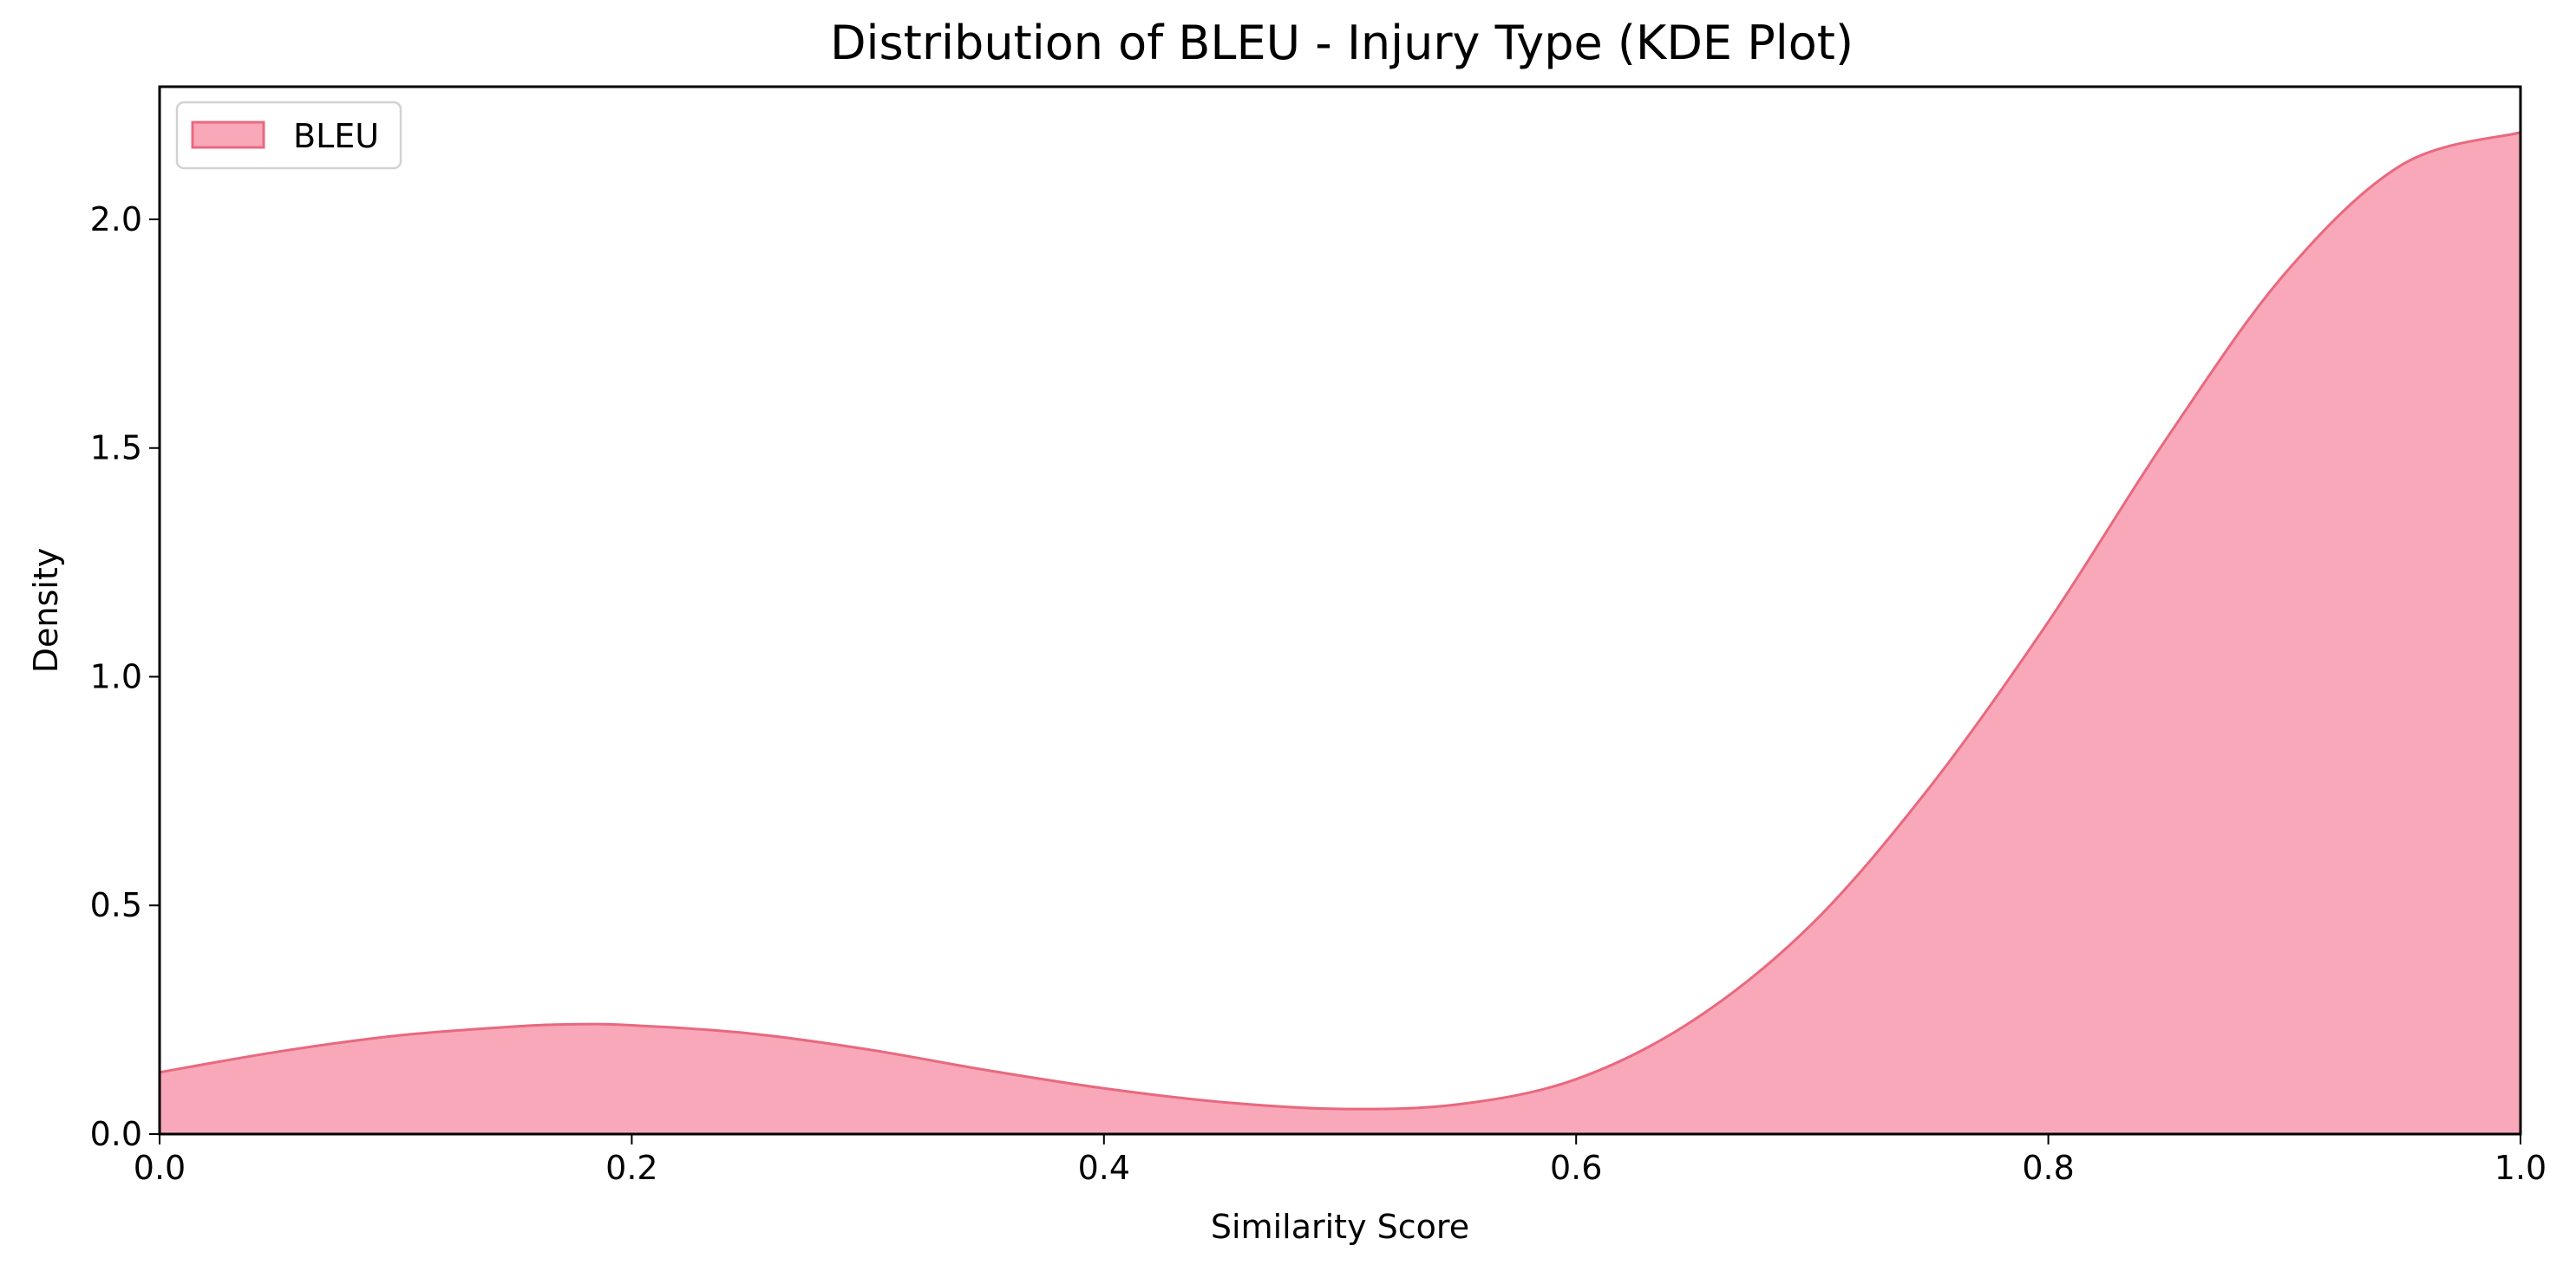 This screenshot has width=2576, height=1278. Describe the element at coordinates (116, 1134) in the screenshot. I see `y-tick-label: 0.0` at that location.